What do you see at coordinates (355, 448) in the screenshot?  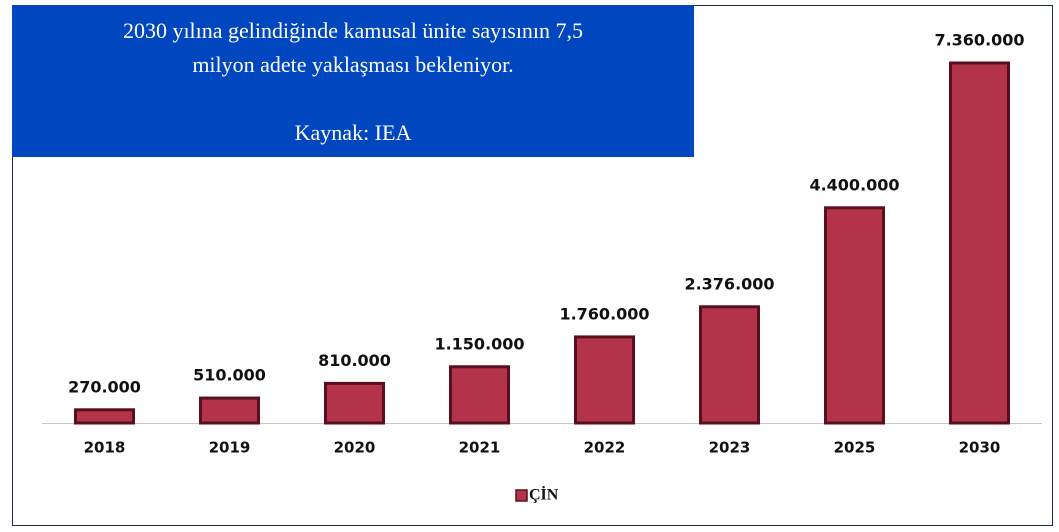 I see `x-tick-label: 2020` at bounding box center [355, 448].